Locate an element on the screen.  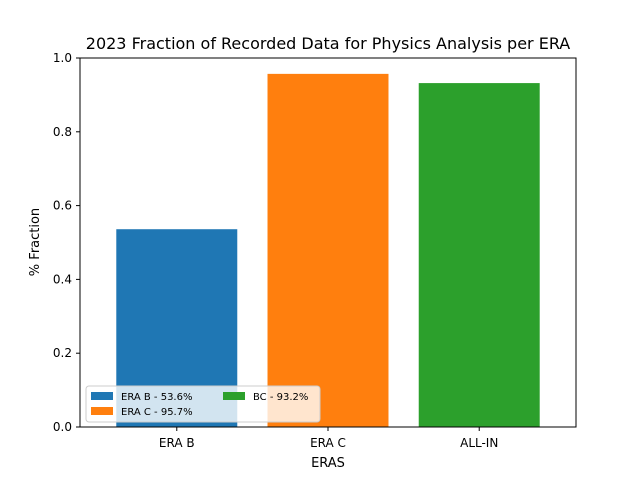
legend-label: ERA C - 95.7% is located at coordinates (157, 412).